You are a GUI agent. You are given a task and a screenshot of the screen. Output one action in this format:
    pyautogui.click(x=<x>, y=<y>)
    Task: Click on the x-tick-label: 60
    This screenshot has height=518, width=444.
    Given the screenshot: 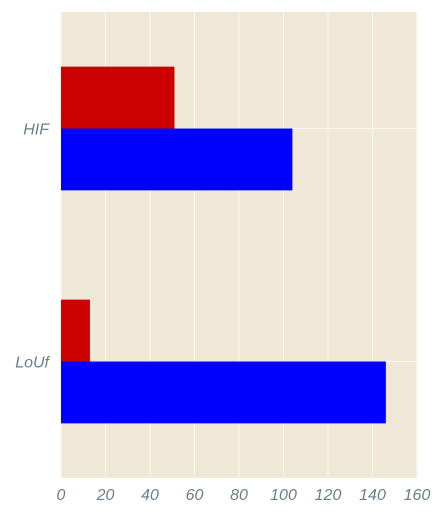 What is the action you would take?
    pyautogui.click(x=195, y=495)
    